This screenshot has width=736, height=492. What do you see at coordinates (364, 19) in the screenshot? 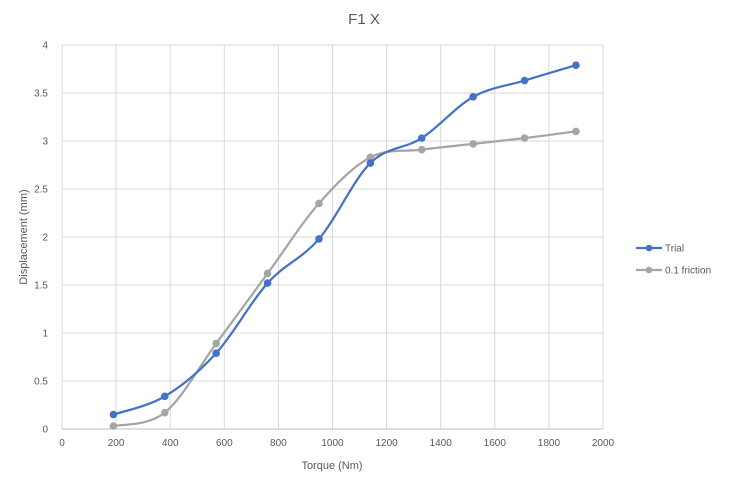
I see `chart-title: F1 X` at bounding box center [364, 19].